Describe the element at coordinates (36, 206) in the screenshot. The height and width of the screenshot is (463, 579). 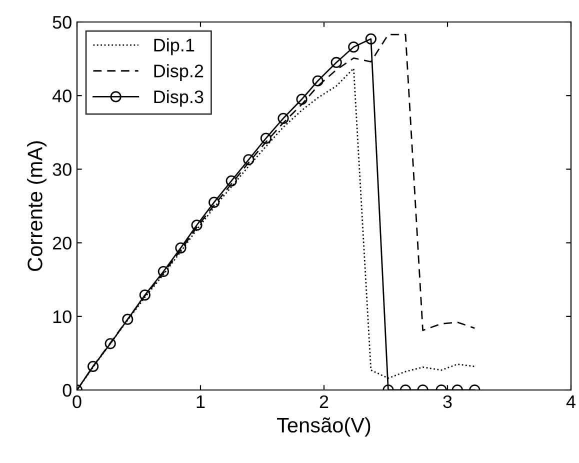
I see `y-axis-title: Corrente (mA)` at that location.